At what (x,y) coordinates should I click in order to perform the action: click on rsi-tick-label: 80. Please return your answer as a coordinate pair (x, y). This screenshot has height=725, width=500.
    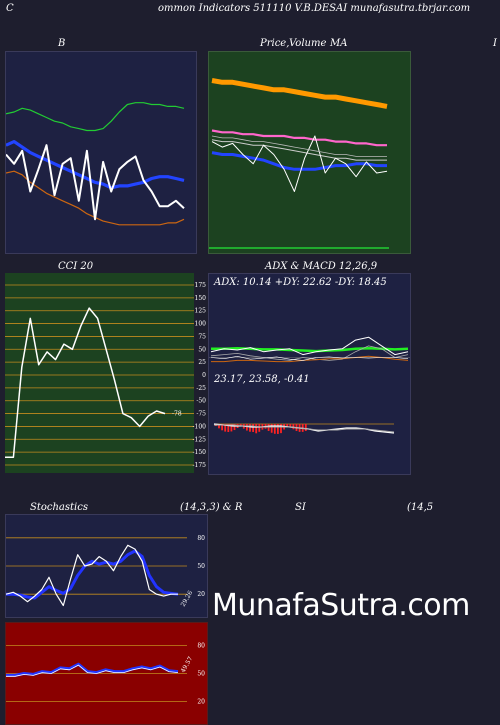
    Looking at the image, I should click on (201, 646).